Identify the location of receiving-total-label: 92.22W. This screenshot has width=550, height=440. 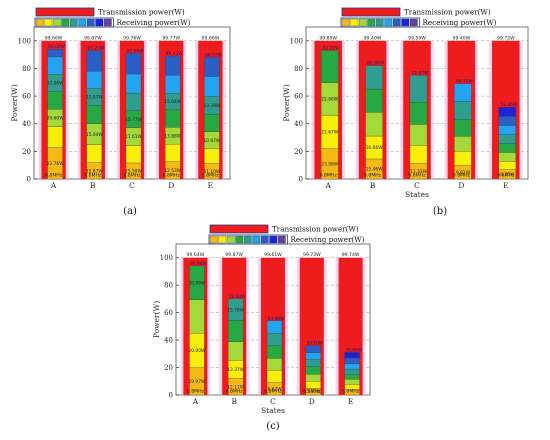
(332, 48).